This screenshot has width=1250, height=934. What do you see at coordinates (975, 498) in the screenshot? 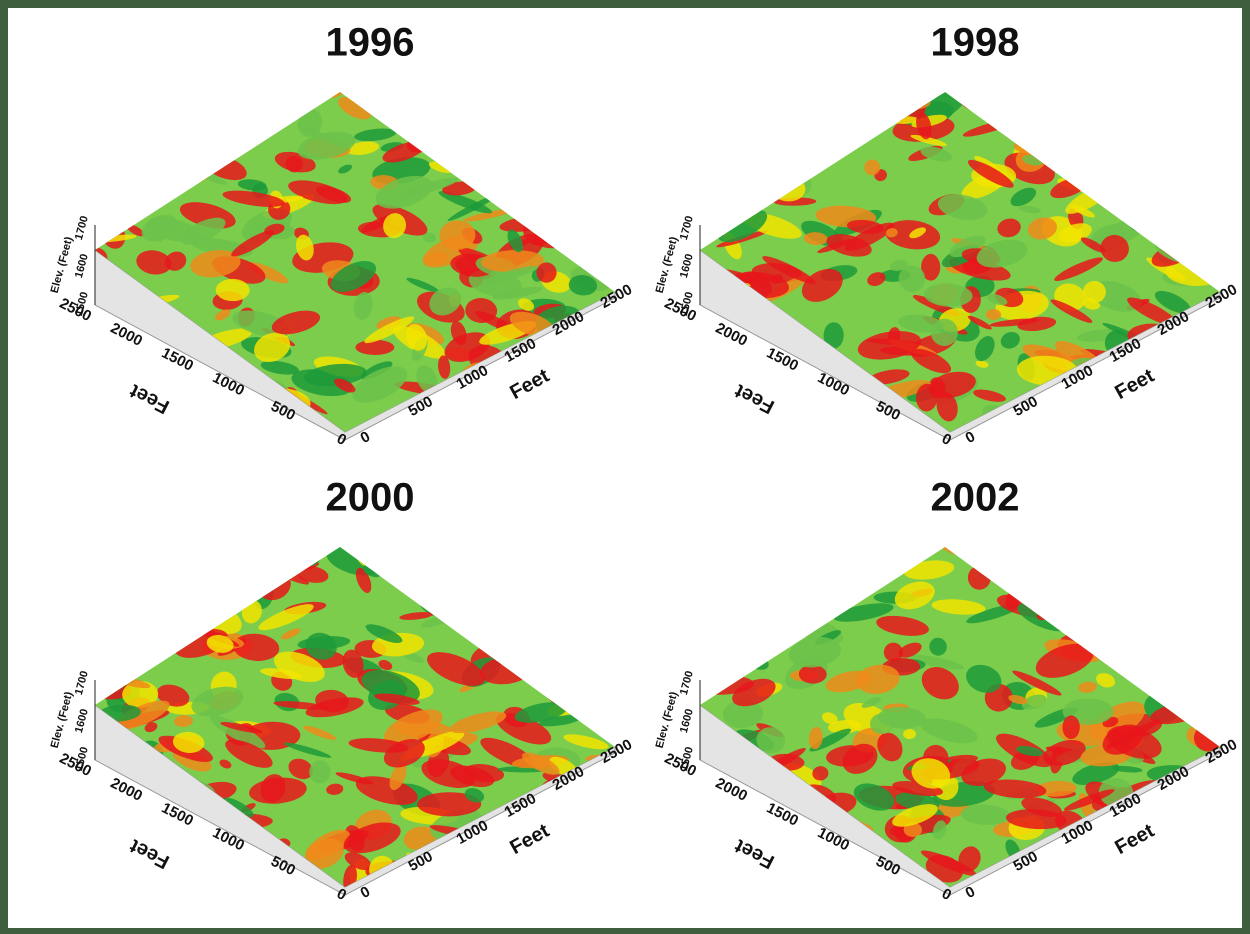
I see `panel-title: 2002` at bounding box center [975, 498].